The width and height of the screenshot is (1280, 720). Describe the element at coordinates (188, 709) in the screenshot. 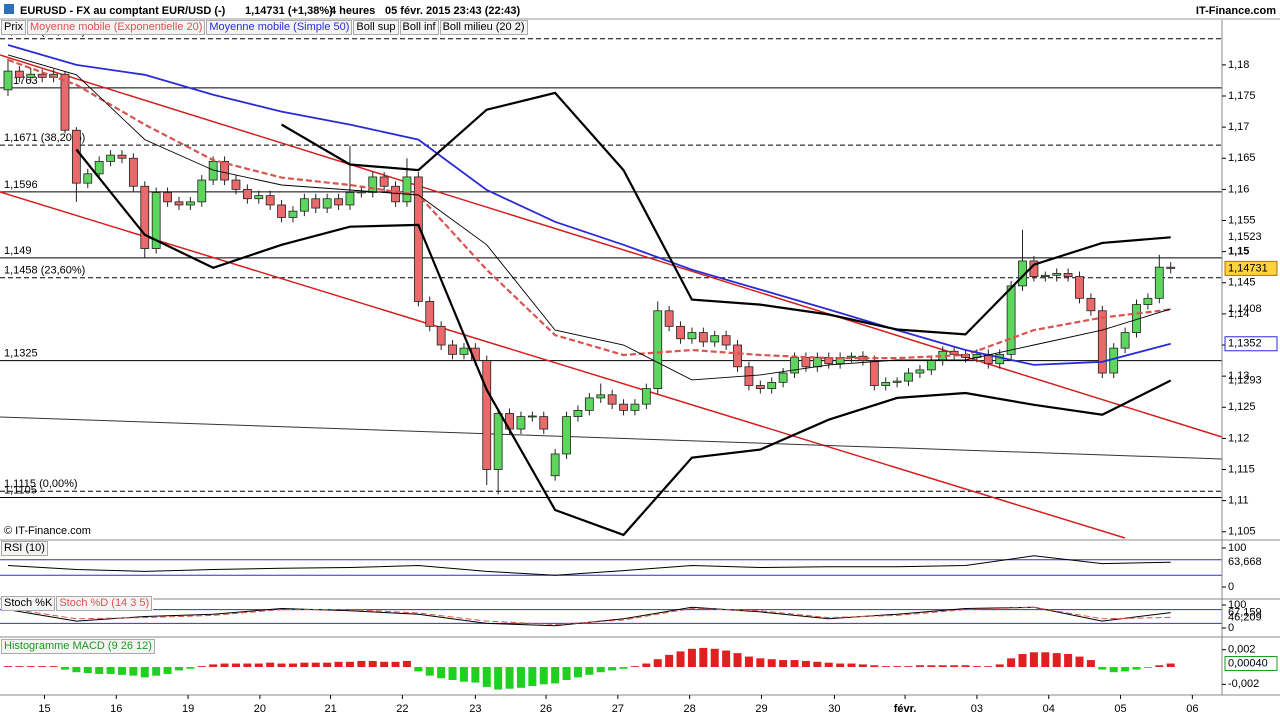

I see `x-tick-label: 19` at that location.